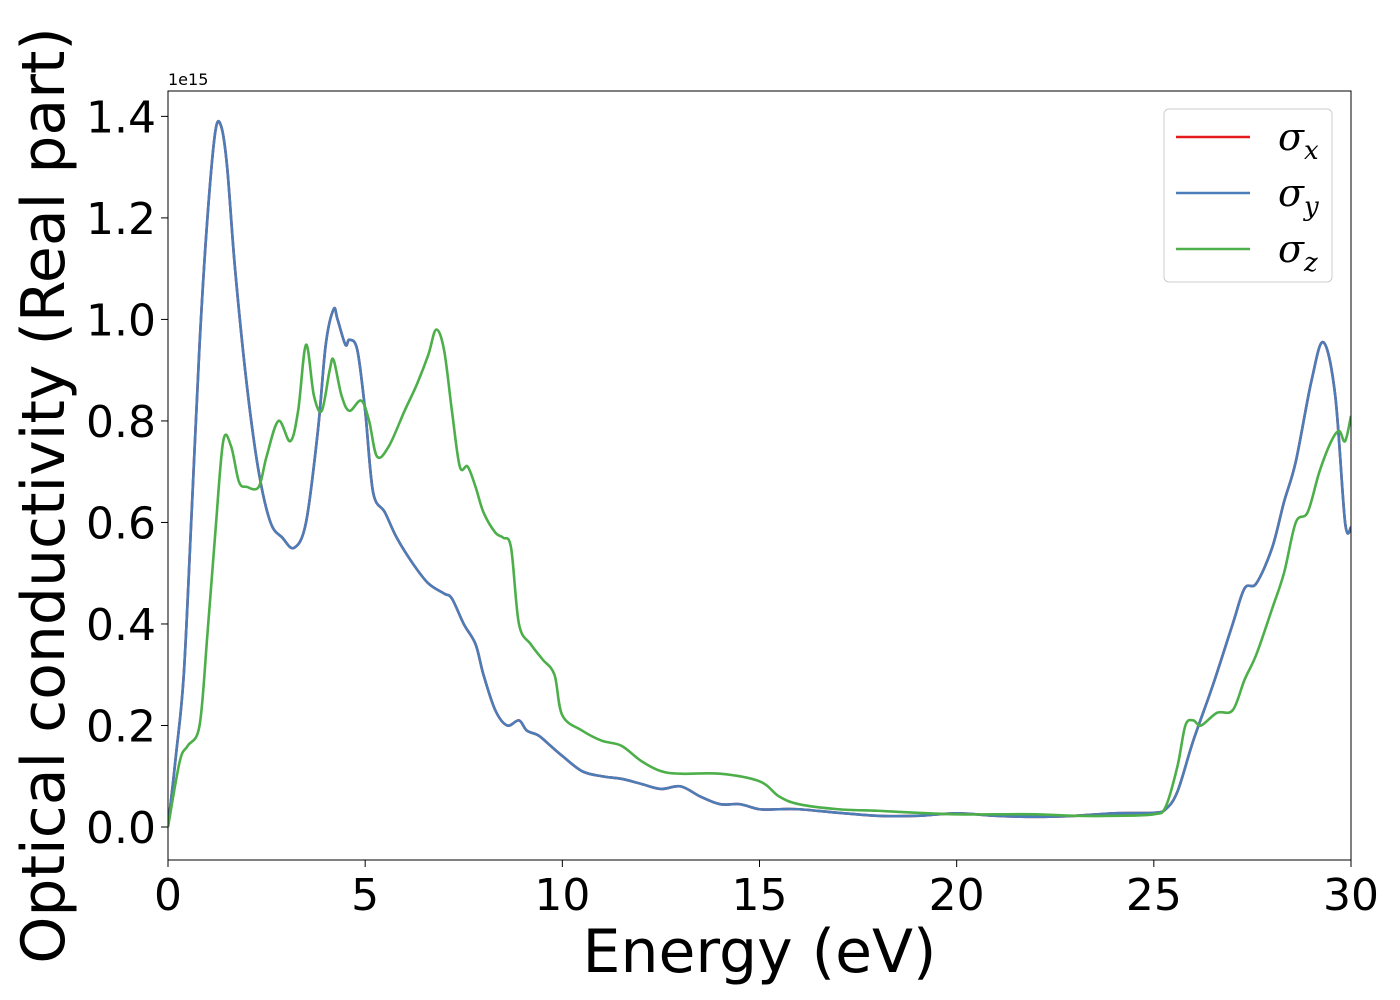 The height and width of the screenshot is (1000, 1400). Describe the element at coordinates (127, 473) in the screenshot. I see `y-axis: 0.0 0.2 0.4 0.6 0.8 1.0 1.2 1.4` at that location.